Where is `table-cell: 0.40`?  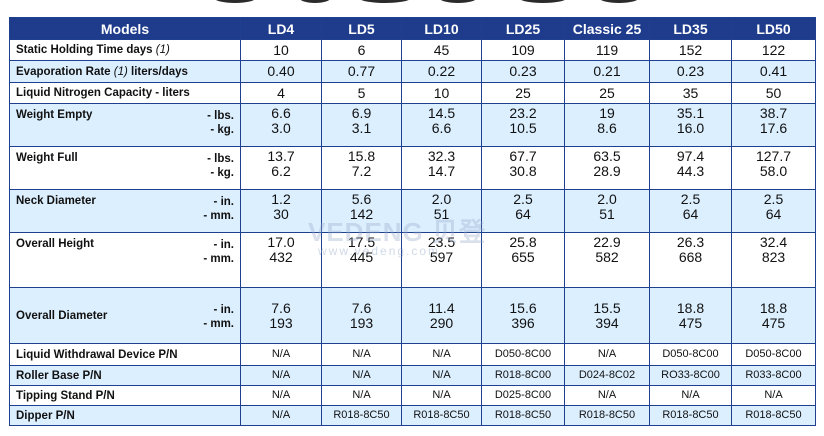
table-cell: 0.40 is located at coordinates (281, 71).